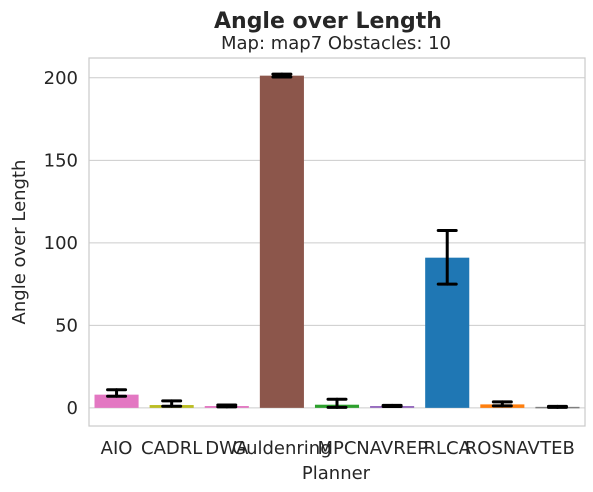 Image resolution: width=593 pixels, height=492 pixels. I want to click on x-tick-label: TEB, so click(557, 448).